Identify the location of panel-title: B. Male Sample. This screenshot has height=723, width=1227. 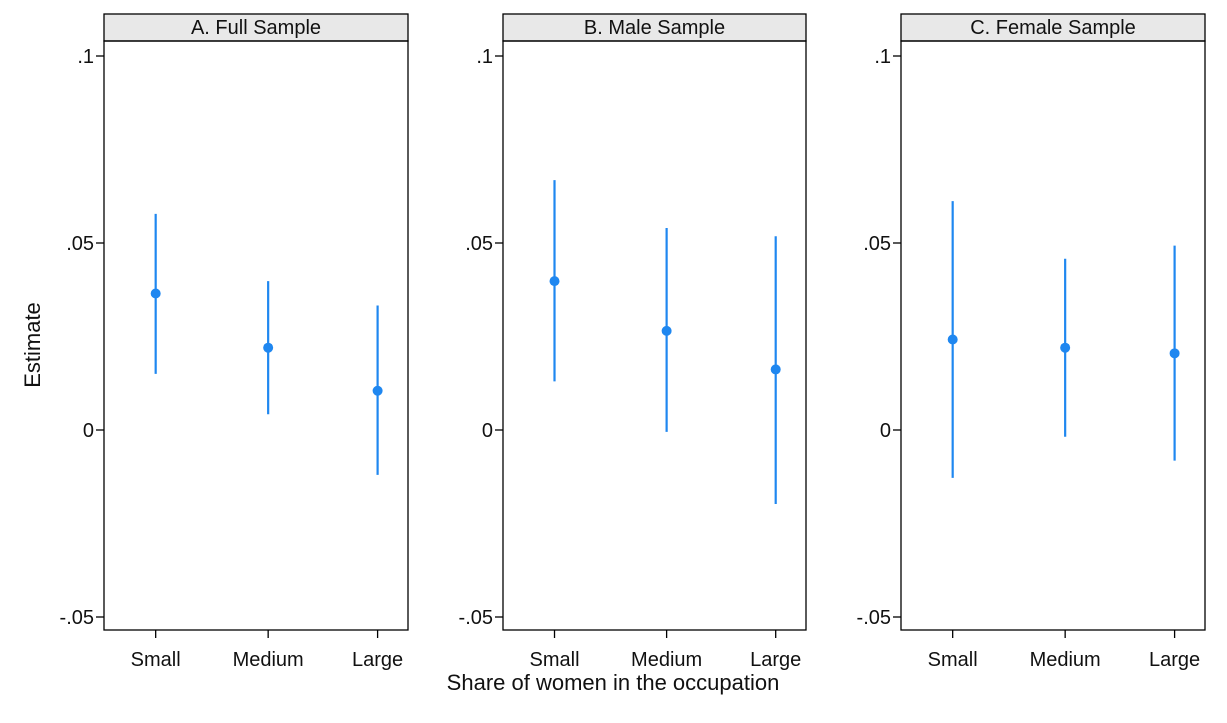
(654, 28).